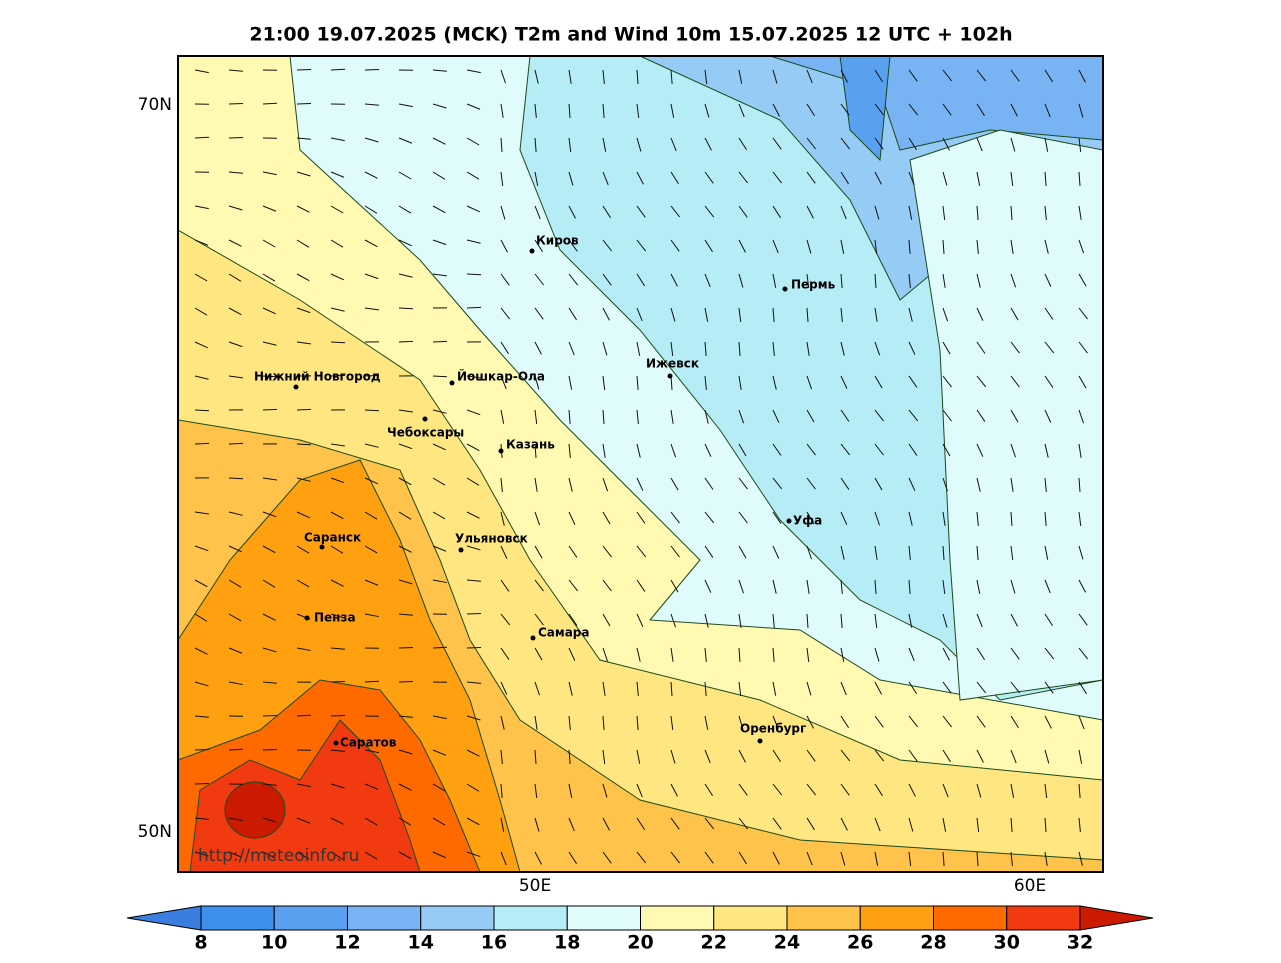 This screenshot has width=1281, height=963. What do you see at coordinates (461, 550) in the screenshot?
I see `city-dot` at bounding box center [461, 550].